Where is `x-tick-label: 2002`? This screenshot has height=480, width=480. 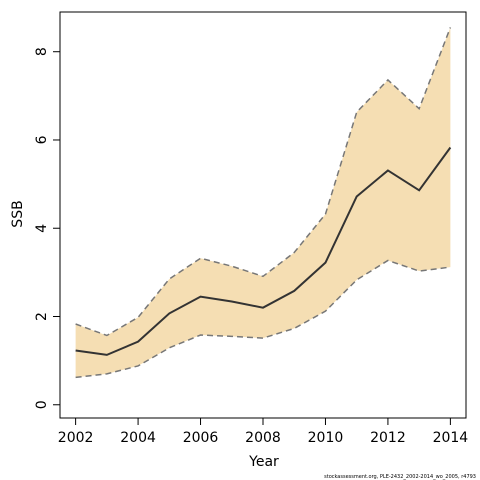 x-tick-label: 2002 is located at coordinates (76, 438).